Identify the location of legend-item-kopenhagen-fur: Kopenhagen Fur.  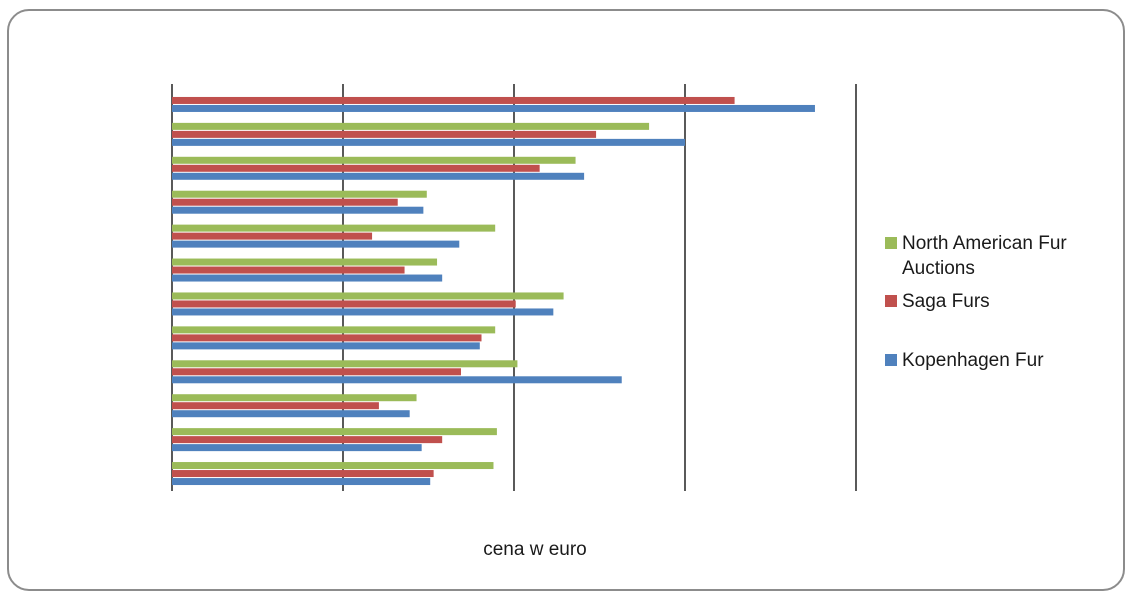
(964, 360).